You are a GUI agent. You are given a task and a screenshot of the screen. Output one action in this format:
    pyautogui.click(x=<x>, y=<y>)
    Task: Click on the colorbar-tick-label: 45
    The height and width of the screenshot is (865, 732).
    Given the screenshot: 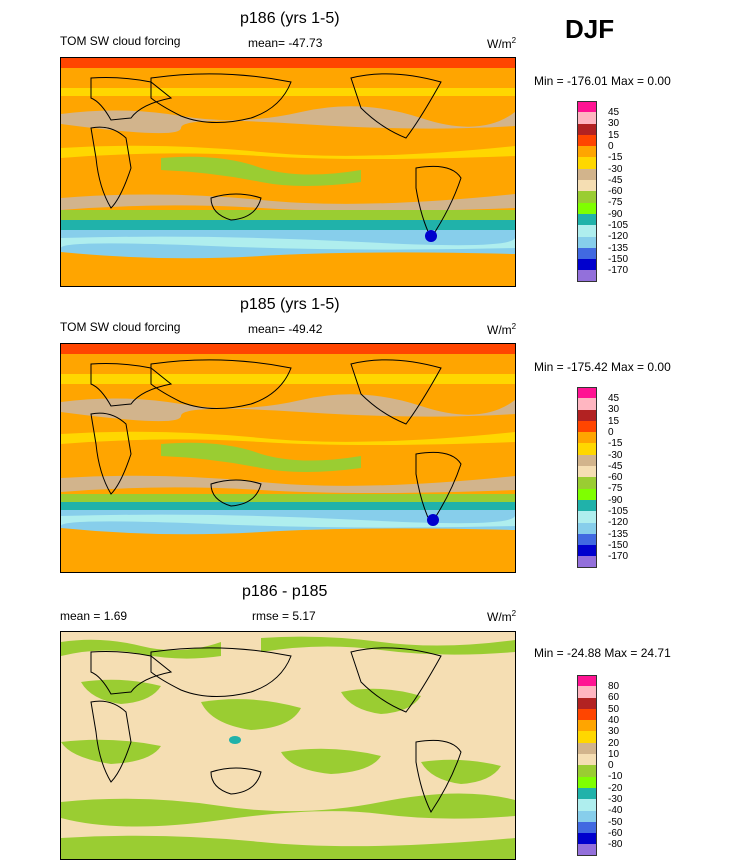 What is the action you would take?
    pyautogui.click(x=614, y=112)
    